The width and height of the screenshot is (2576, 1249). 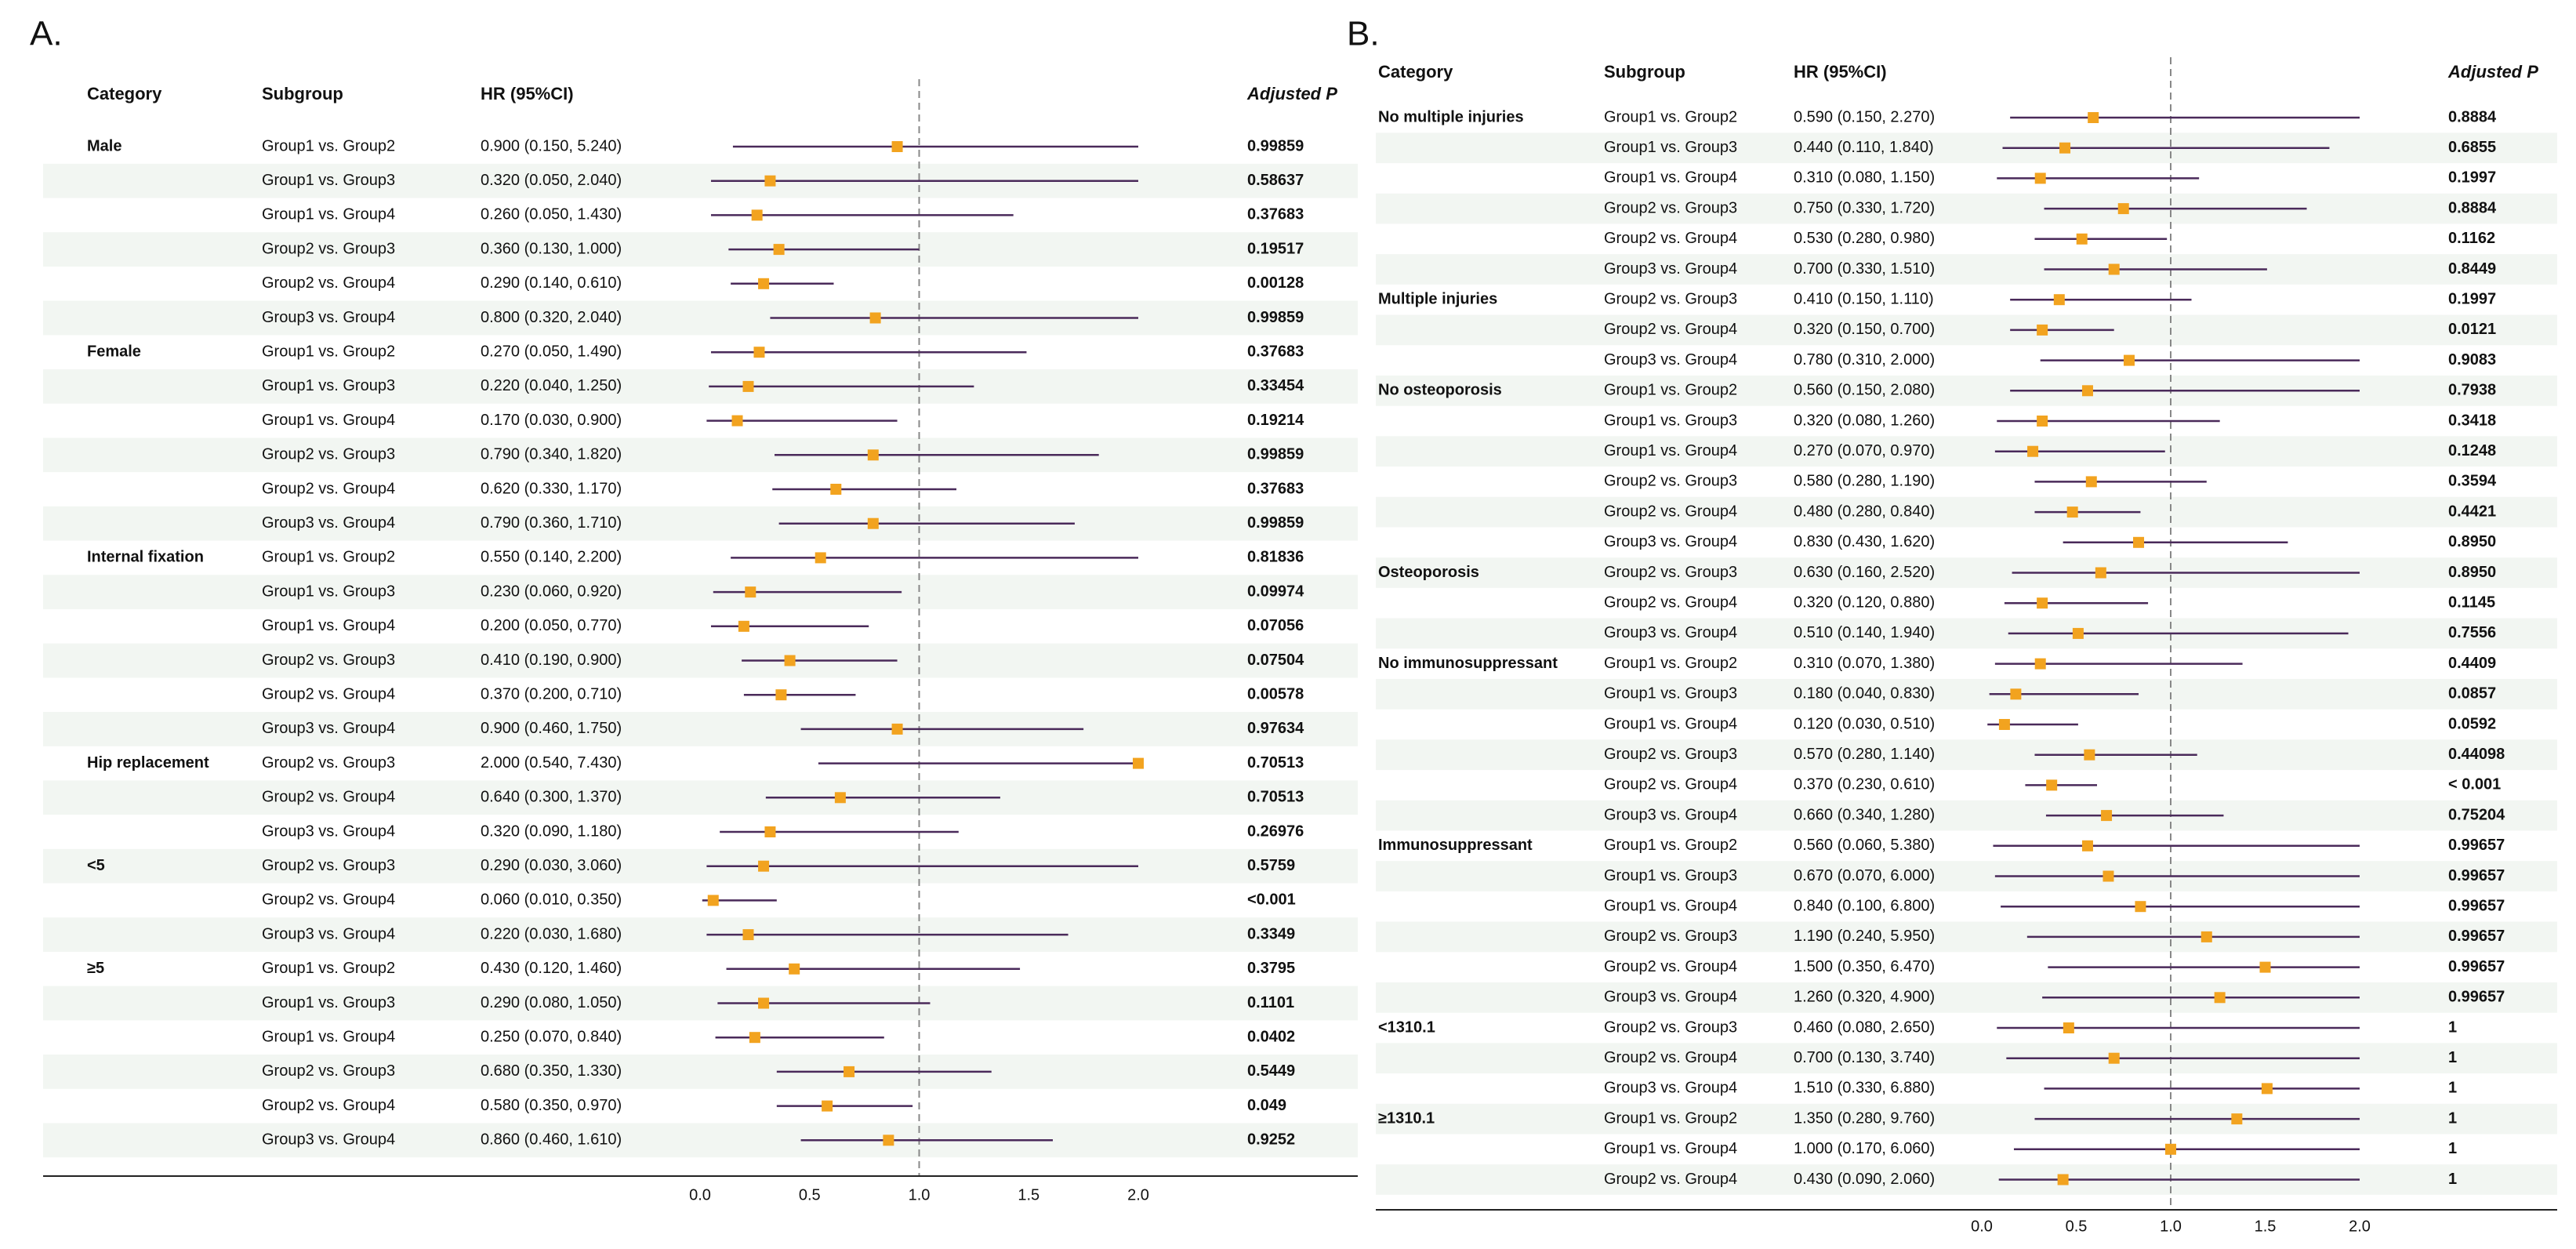 I want to click on row-hr-ci: 0.800 (0.320, 2.040), so click(x=551, y=317).